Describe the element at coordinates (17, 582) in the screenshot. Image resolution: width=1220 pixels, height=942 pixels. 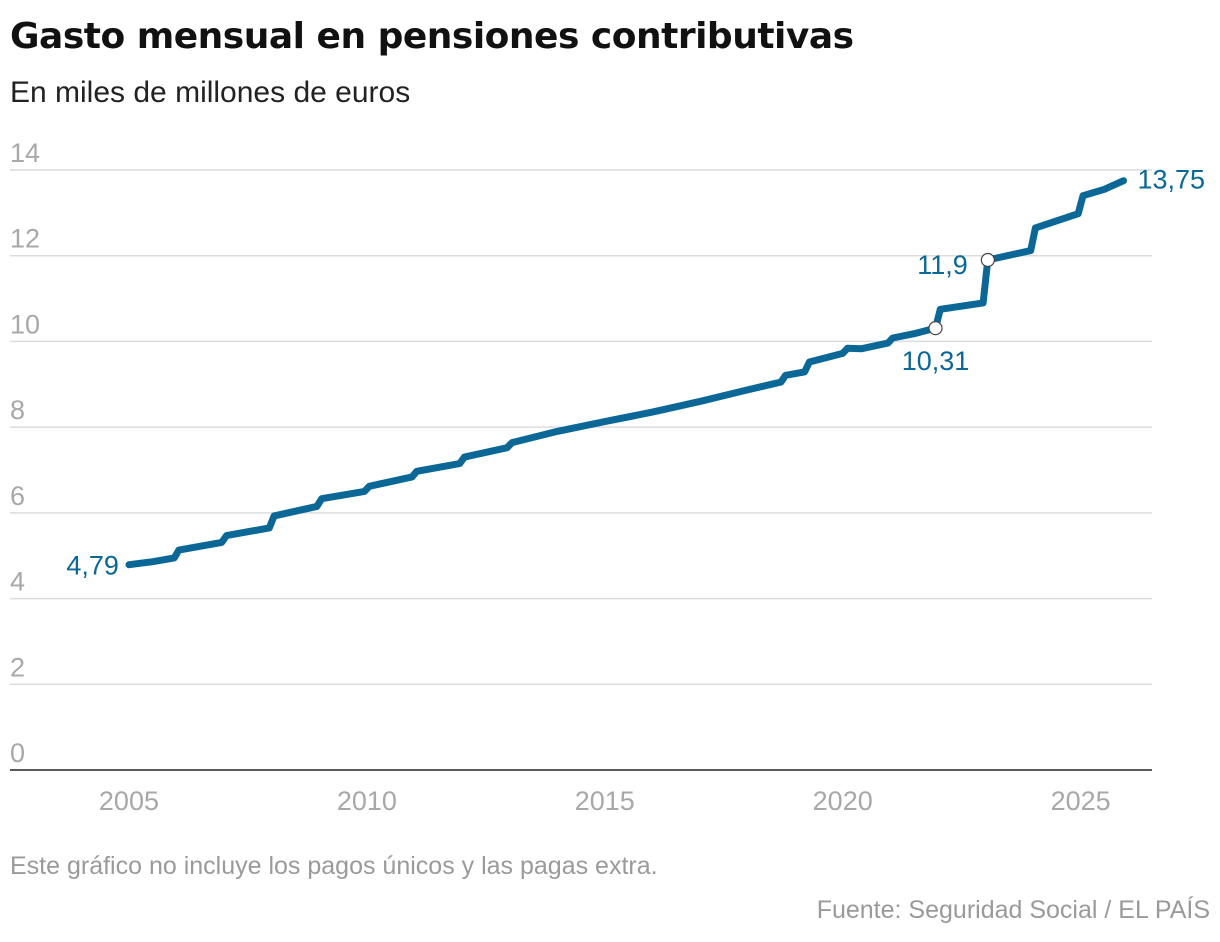
I see `y-tick-label: 4` at that location.